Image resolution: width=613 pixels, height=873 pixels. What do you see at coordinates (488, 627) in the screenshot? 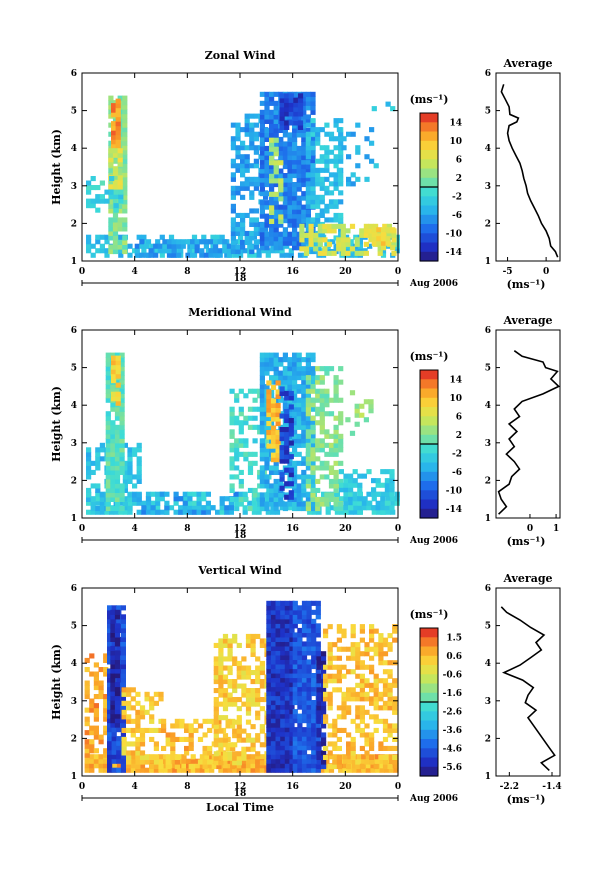
I see `average-y-tick-label: 5` at bounding box center [488, 627].